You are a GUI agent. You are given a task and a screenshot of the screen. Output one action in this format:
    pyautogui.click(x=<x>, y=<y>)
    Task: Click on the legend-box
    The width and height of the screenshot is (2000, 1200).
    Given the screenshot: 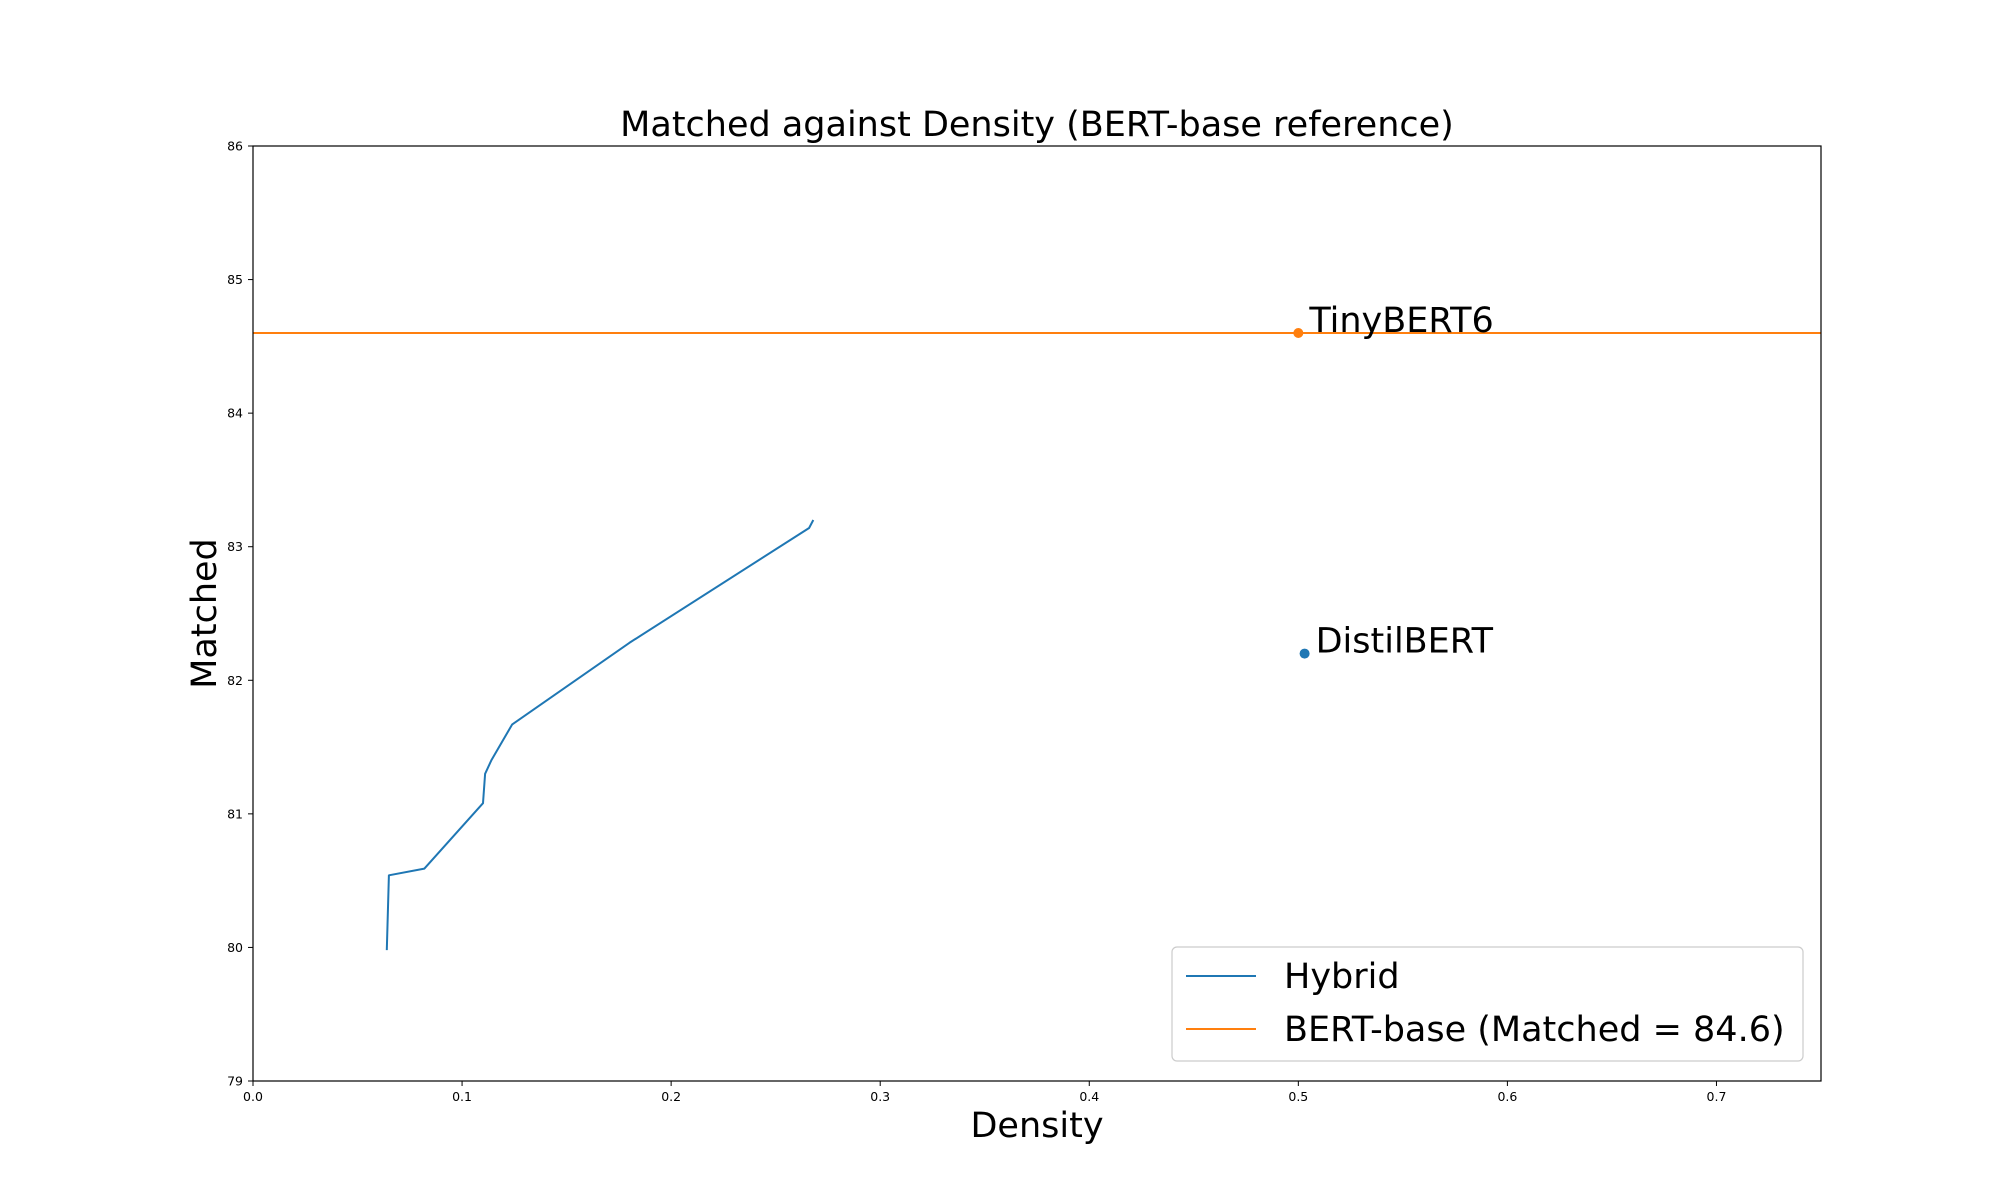 What is the action you would take?
    pyautogui.click(x=1487, y=1004)
    